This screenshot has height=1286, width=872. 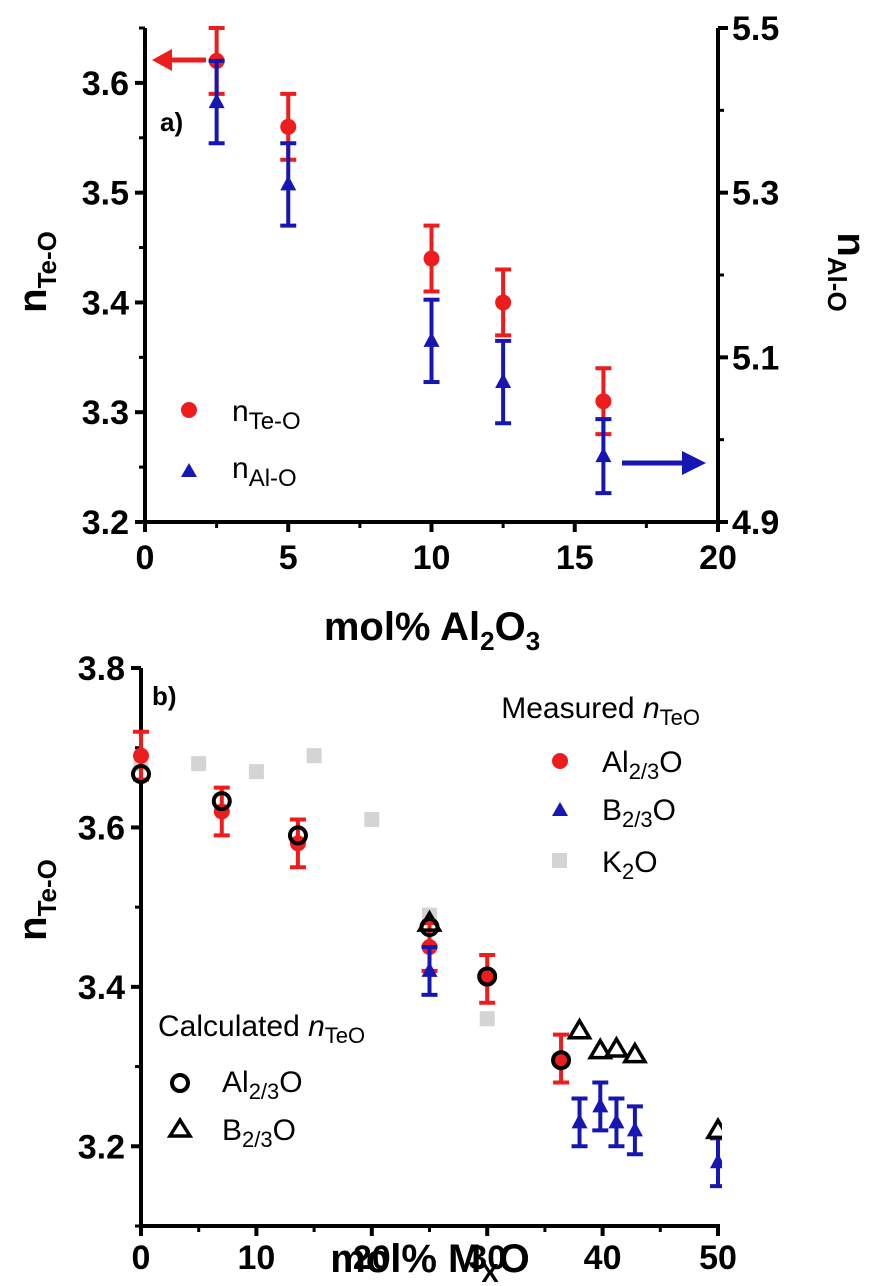 What do you see at coordinates (755, 194) in the screenshot?
I see `panel-a-y-right-tick-label: 5.3` at bounding box center [755, 194].